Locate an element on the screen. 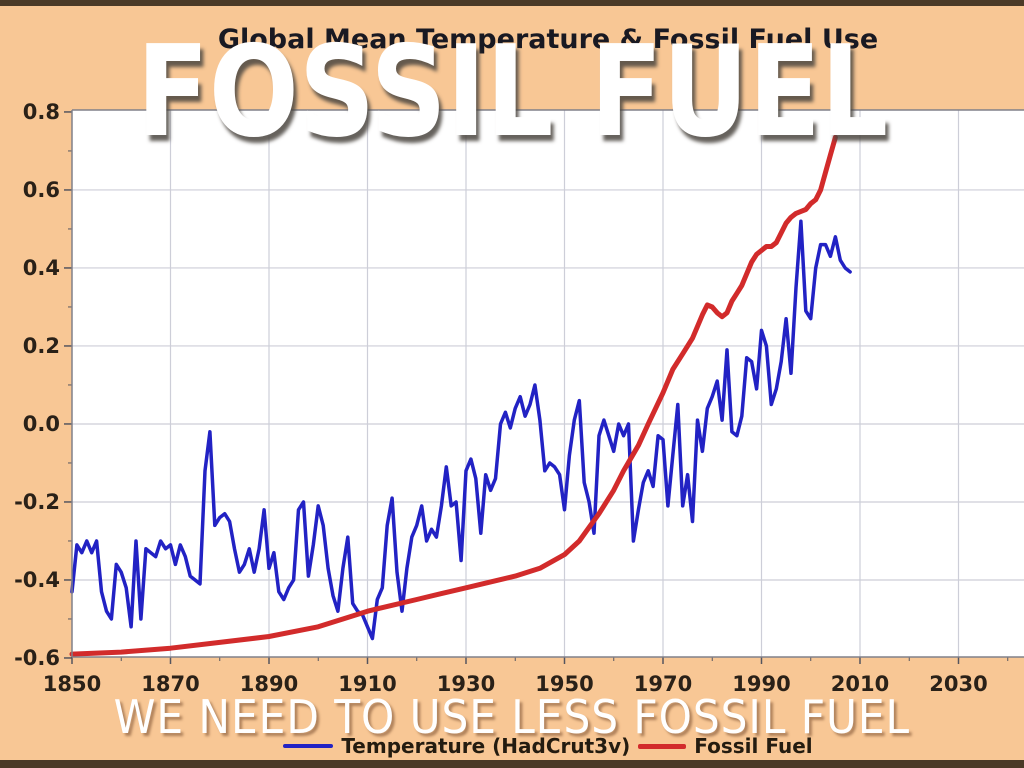  y-tick-label: 0.2 is located at coordinates (41, 345).